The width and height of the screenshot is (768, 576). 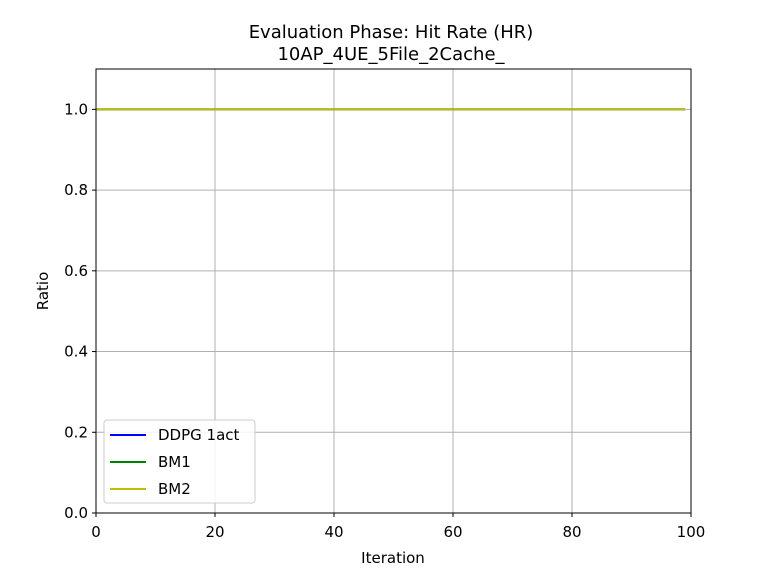 I want to click on chart-subtitle: 10AP_4UE_5File_2Cache_, so click(x=391, y=54).